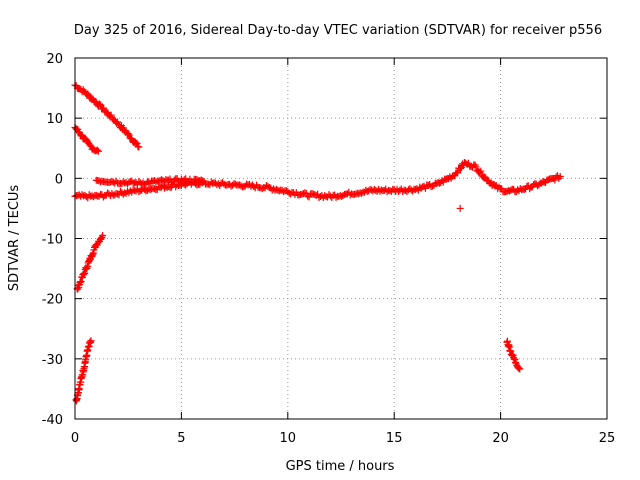 This screenshot has width=640, height=480. I want to click on x-tick-label: 25, so click(607, 438).